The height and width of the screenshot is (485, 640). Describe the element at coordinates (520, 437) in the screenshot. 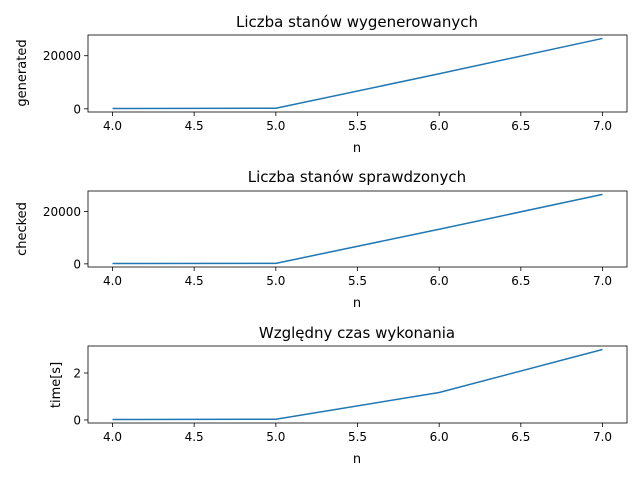

I see `x-tick-label-time: 6.5` at that location.